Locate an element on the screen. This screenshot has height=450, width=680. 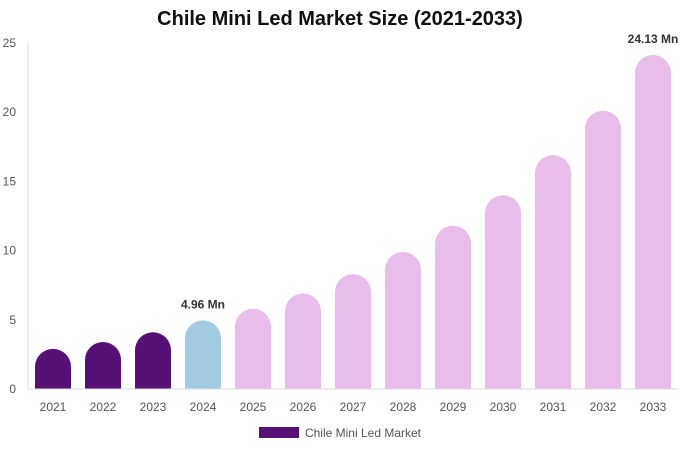
x-tick-label: 2023 is located at coordinates (153, 407).